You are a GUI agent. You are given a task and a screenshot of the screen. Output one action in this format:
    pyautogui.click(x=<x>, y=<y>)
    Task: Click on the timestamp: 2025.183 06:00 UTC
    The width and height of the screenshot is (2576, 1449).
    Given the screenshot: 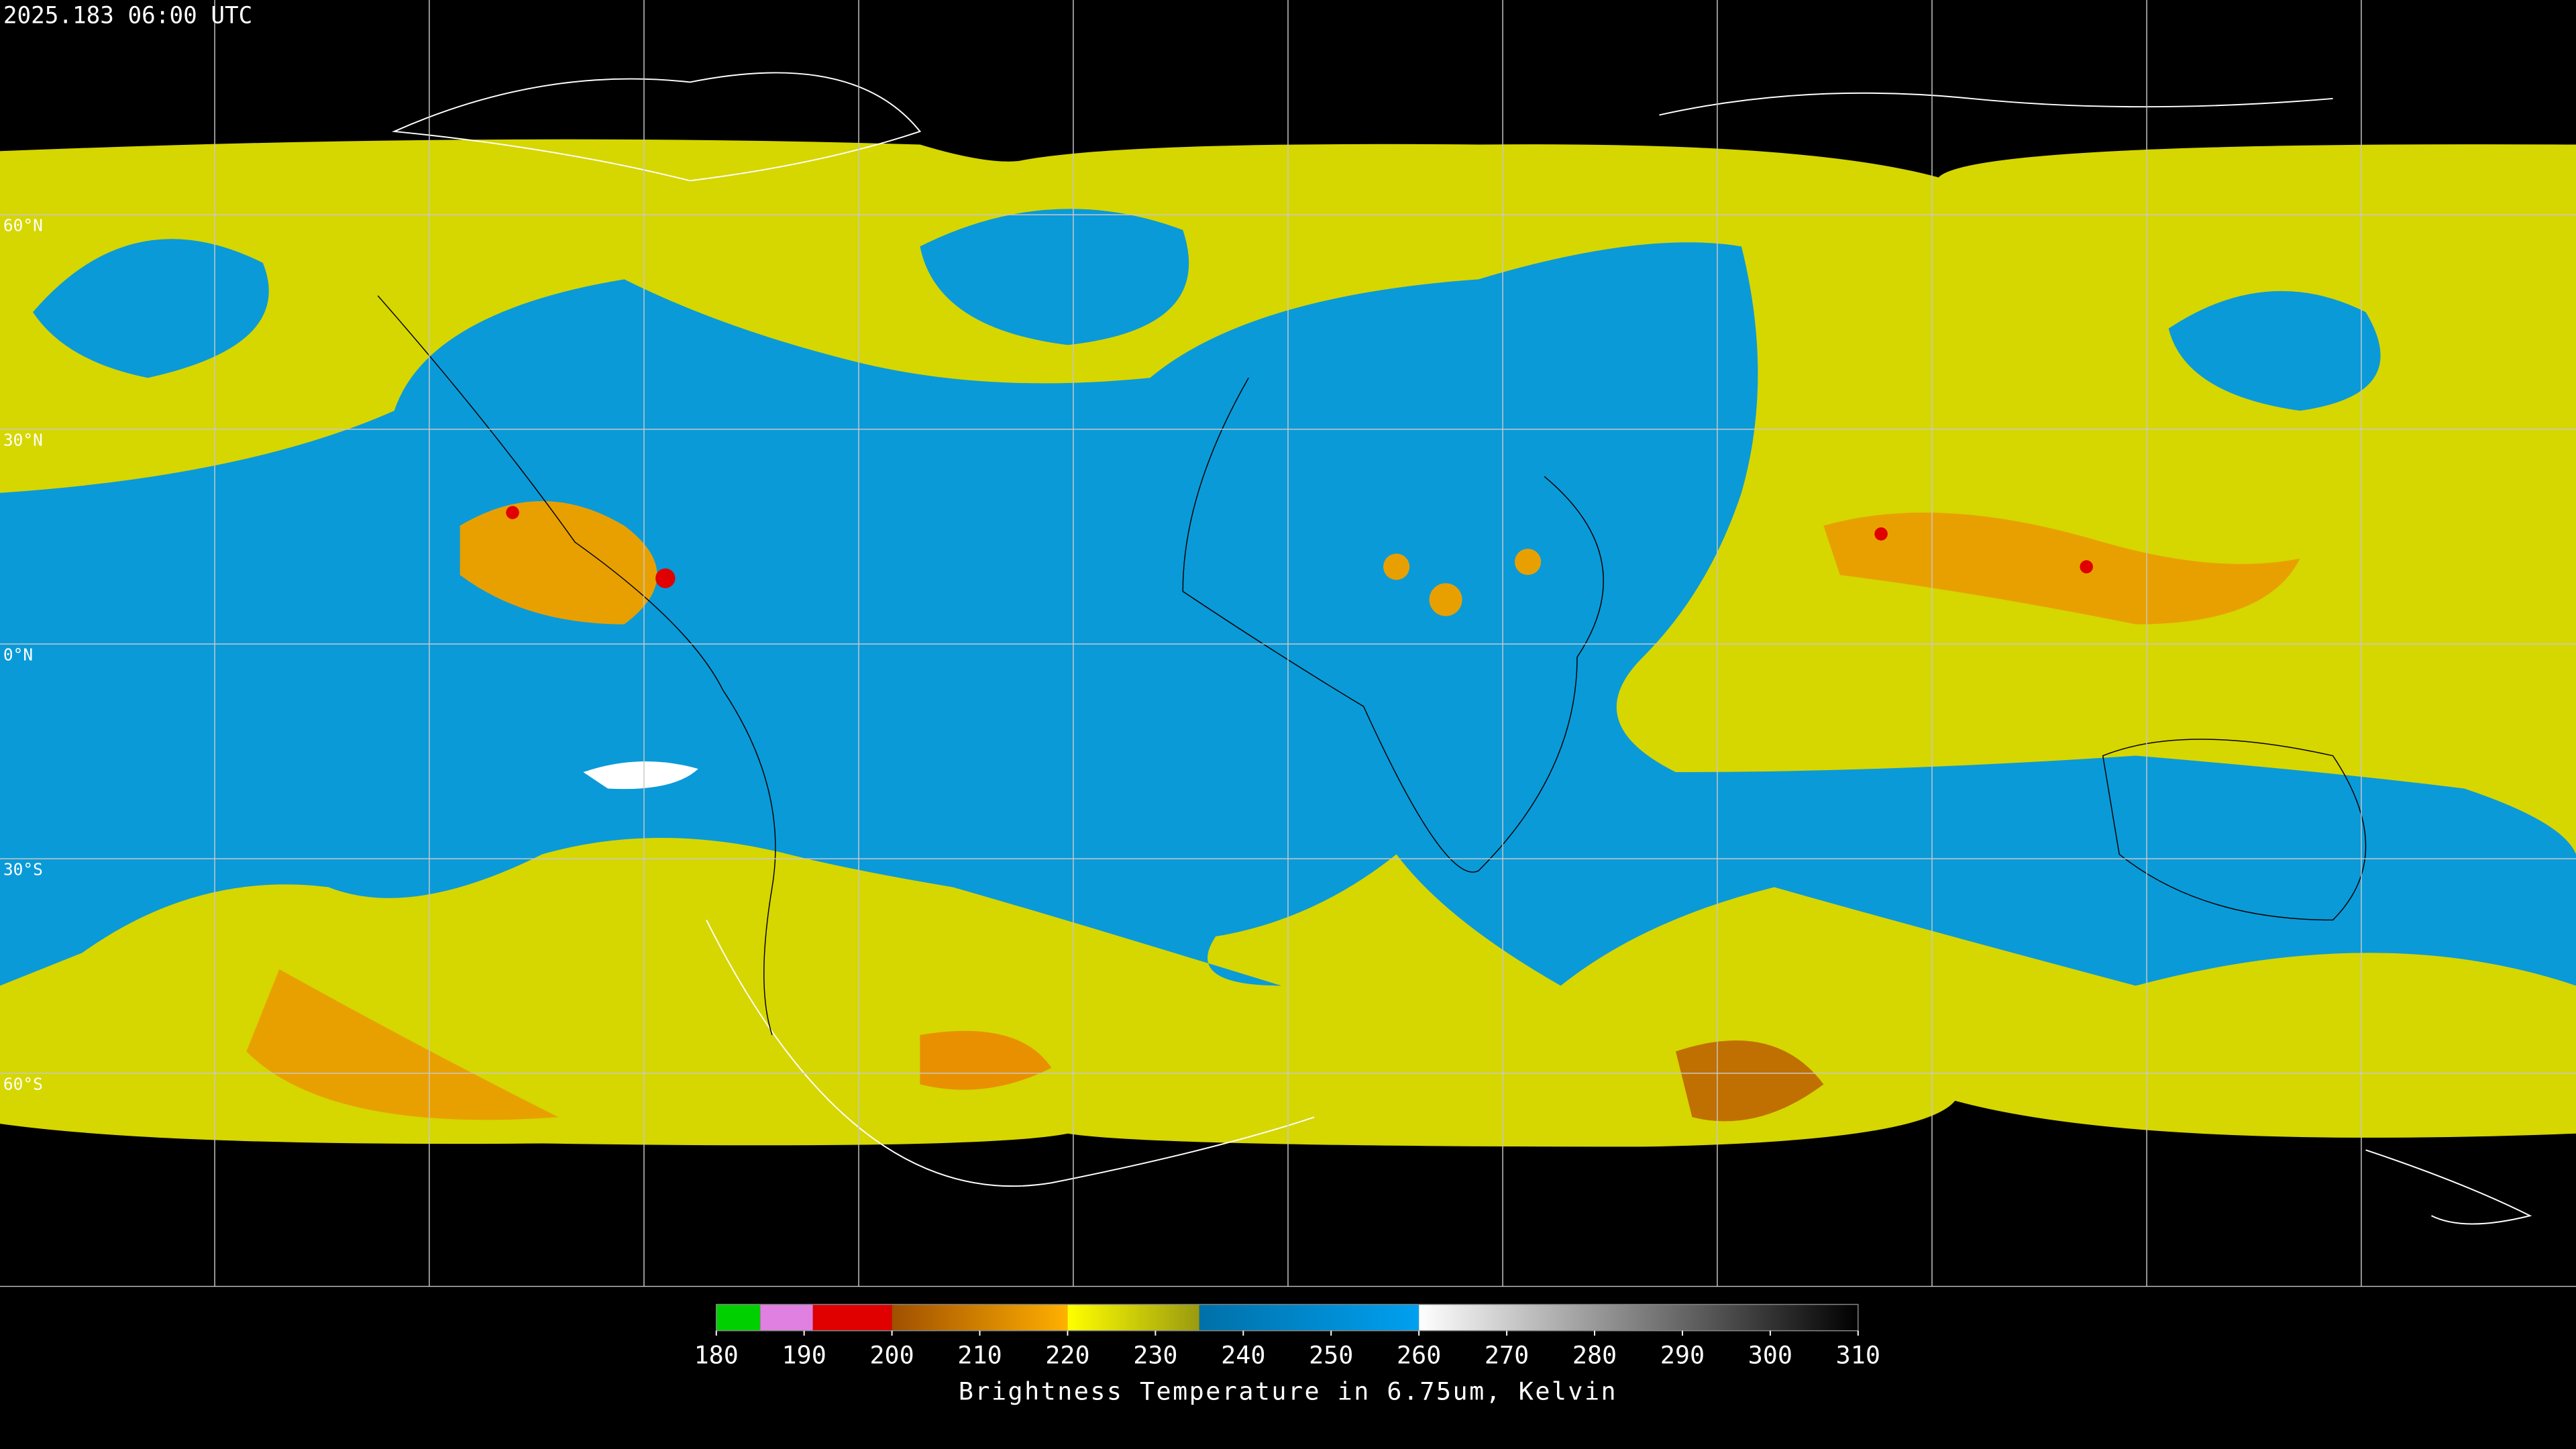 What is the action you would take?
    pyautogui.click(x=127, y=15)
    